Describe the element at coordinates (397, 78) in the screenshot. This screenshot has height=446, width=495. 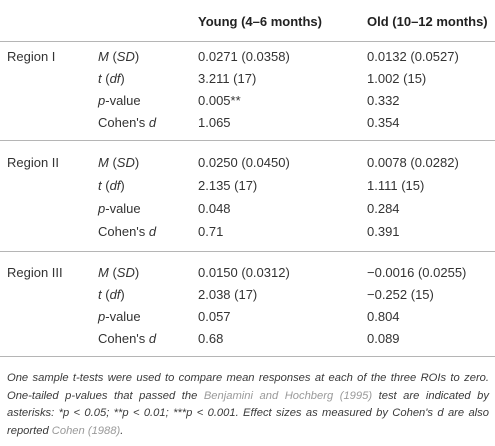
I see `old-value: 1.002 (15)` at that location.